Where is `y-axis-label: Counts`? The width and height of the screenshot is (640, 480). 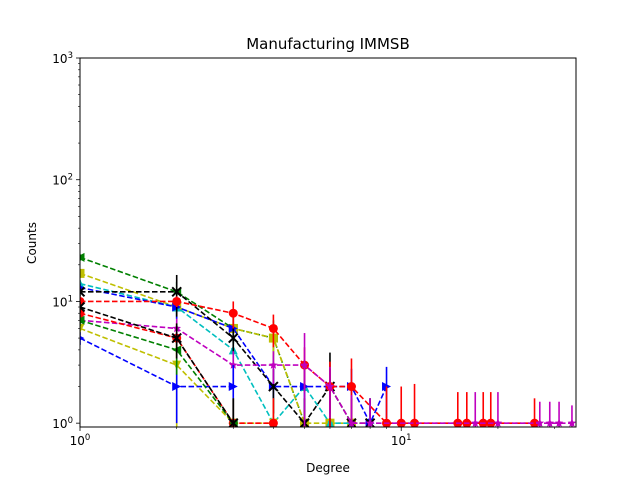
y-axis-label: Counts is located at coordinates (32, 243).